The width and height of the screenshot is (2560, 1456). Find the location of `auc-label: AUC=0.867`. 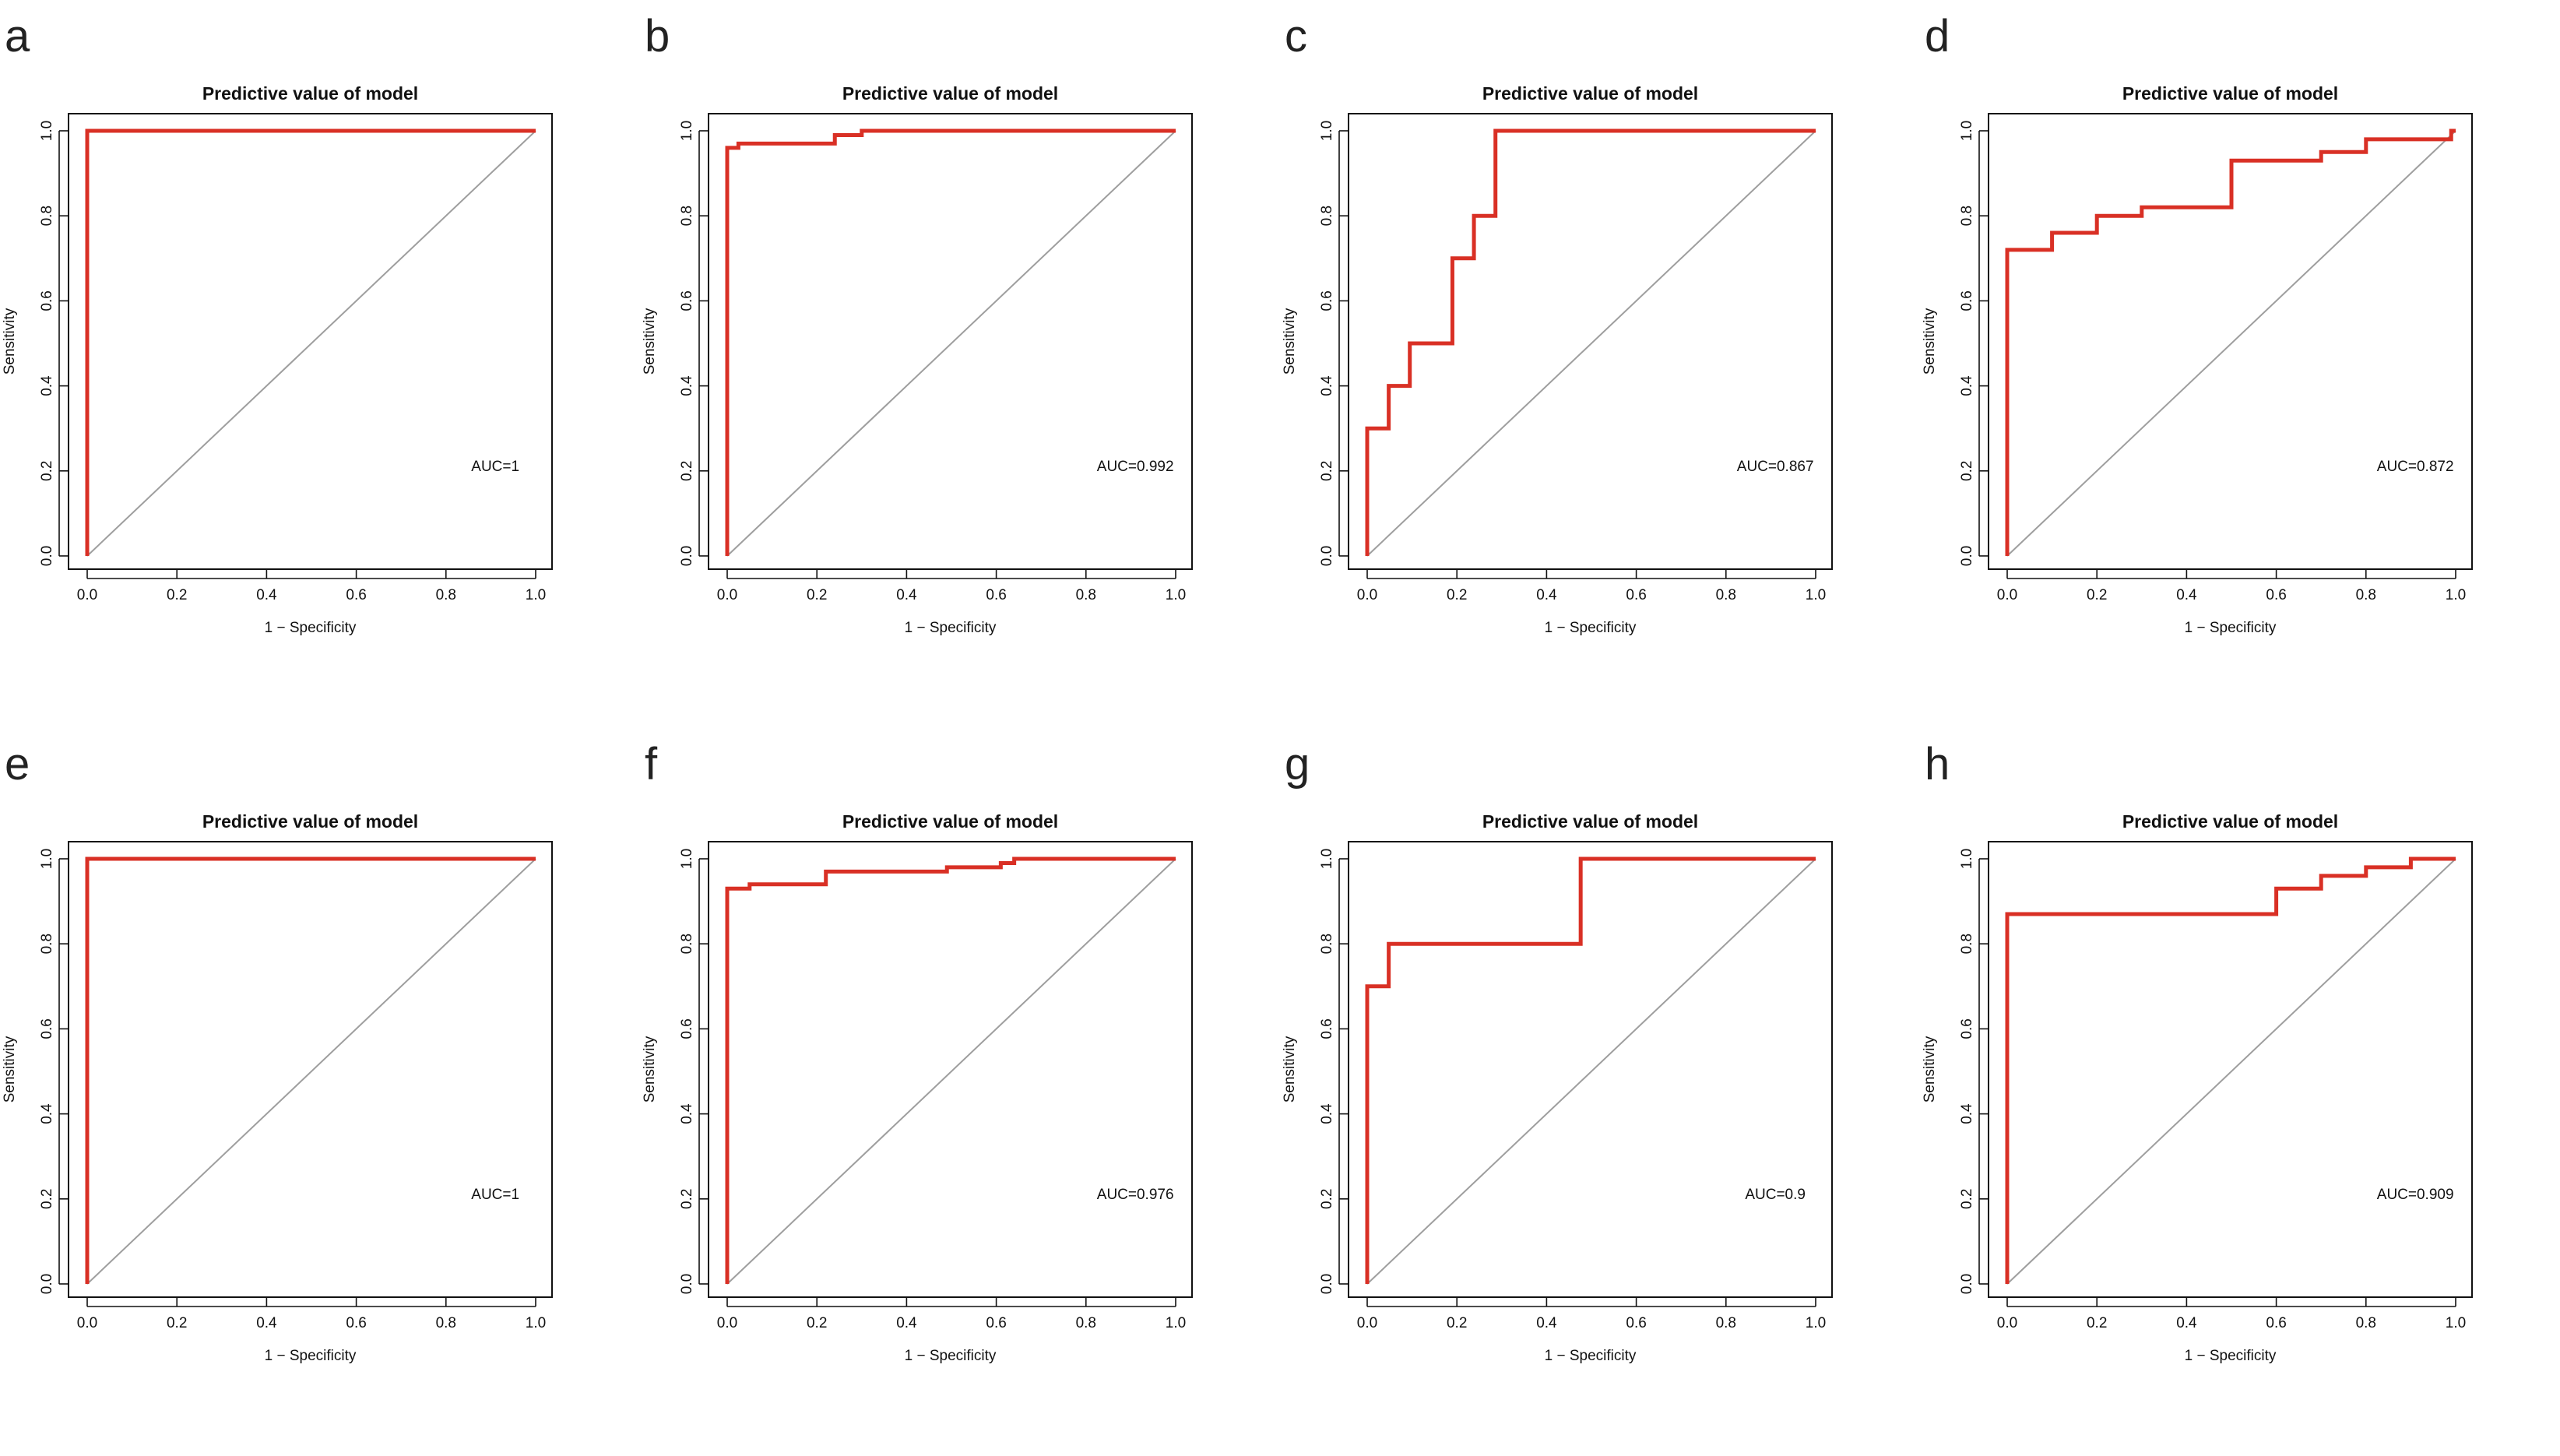

auc-label: AUC=0.867 is located at coordinates (1776, 467).